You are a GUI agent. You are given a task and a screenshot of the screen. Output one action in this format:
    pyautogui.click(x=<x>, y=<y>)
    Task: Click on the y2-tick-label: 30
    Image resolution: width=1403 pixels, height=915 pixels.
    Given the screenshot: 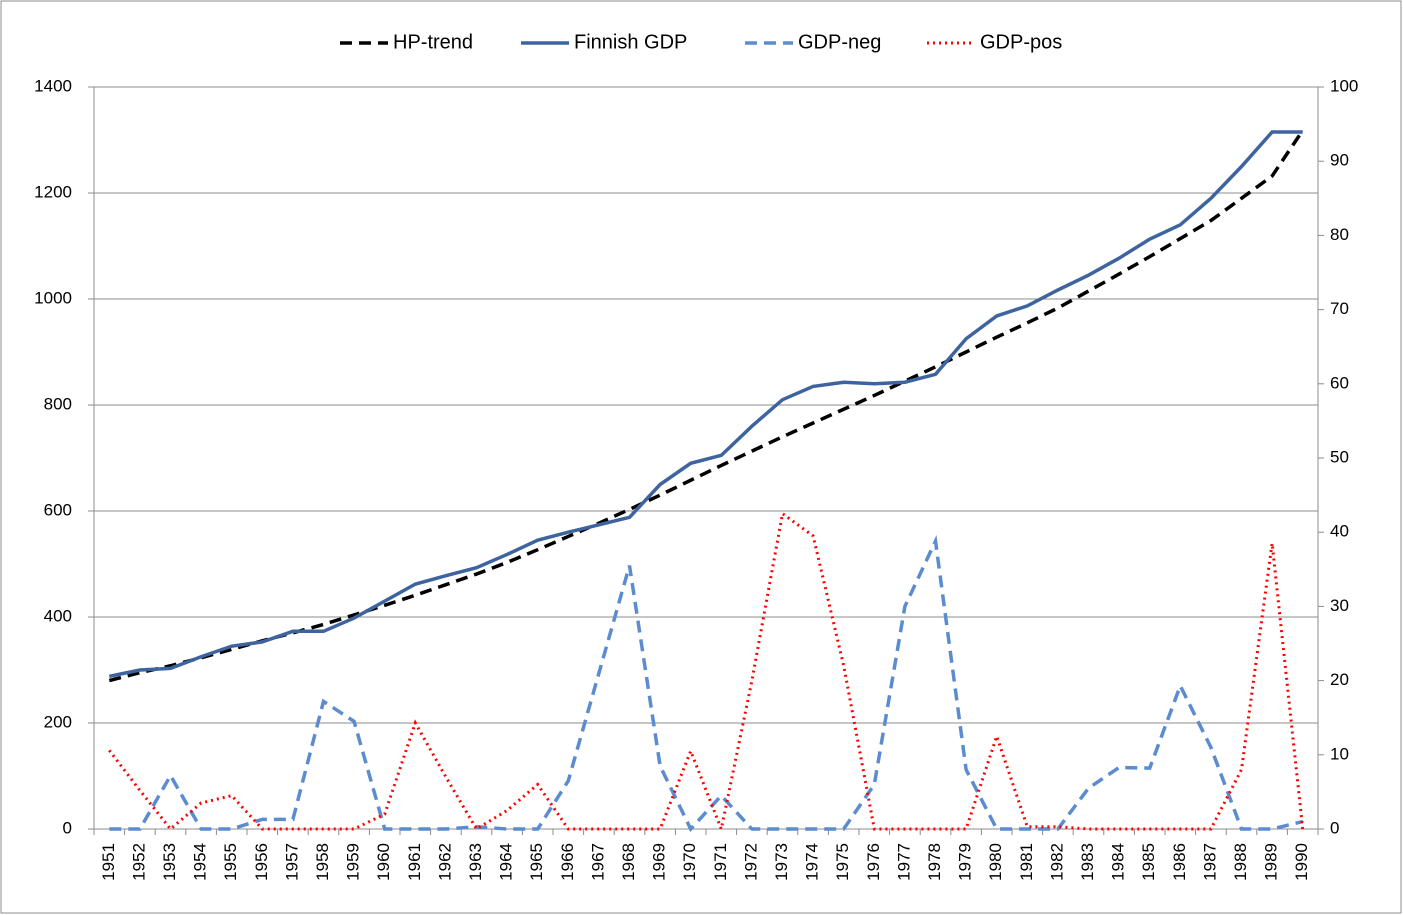 What is the action you would take?
    pyautogui.click(x=1339, y=605)
    